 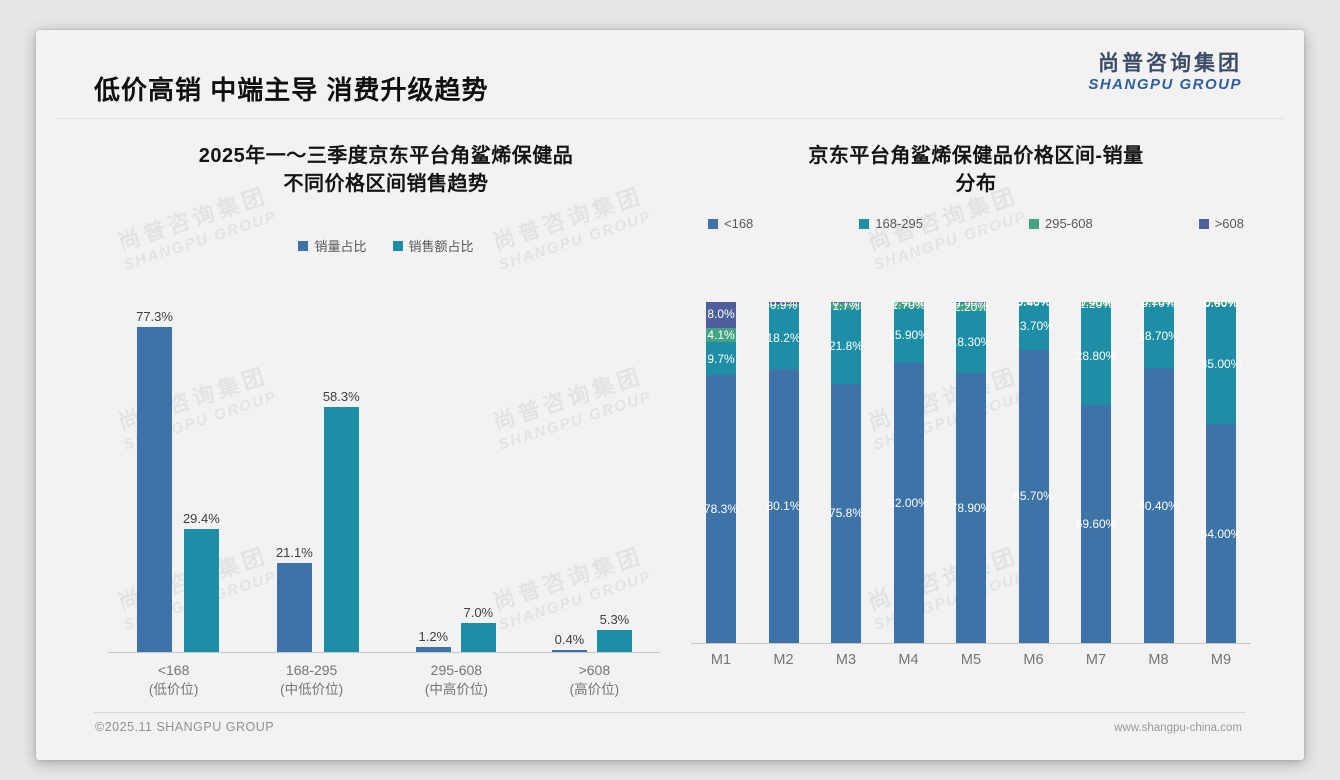 I want to click on stacked-bar: 78.3% 9.7% 4.1% 8.0%, so click(x=721, y=472).